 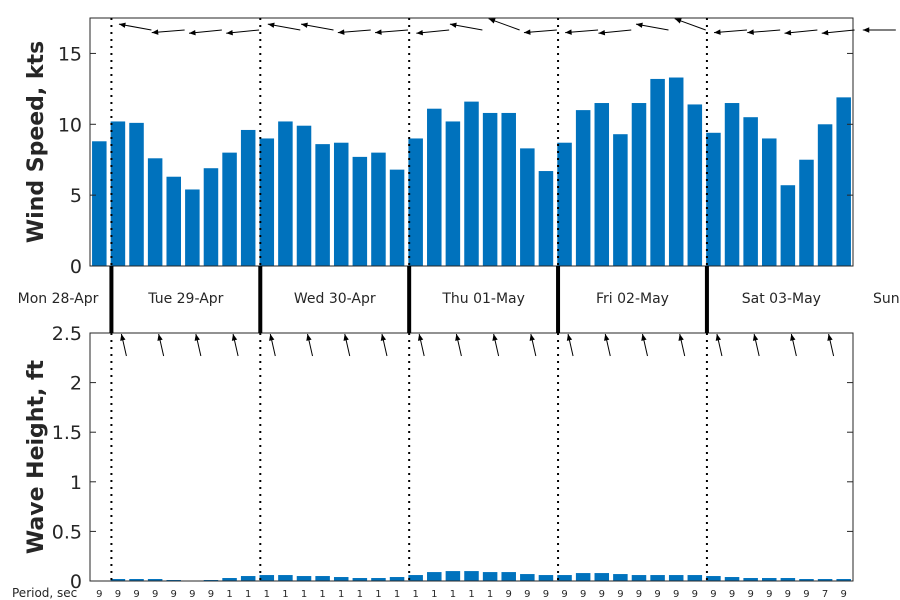 I want to click on wave-ytick-label: 0, so click(x=76, y=582).